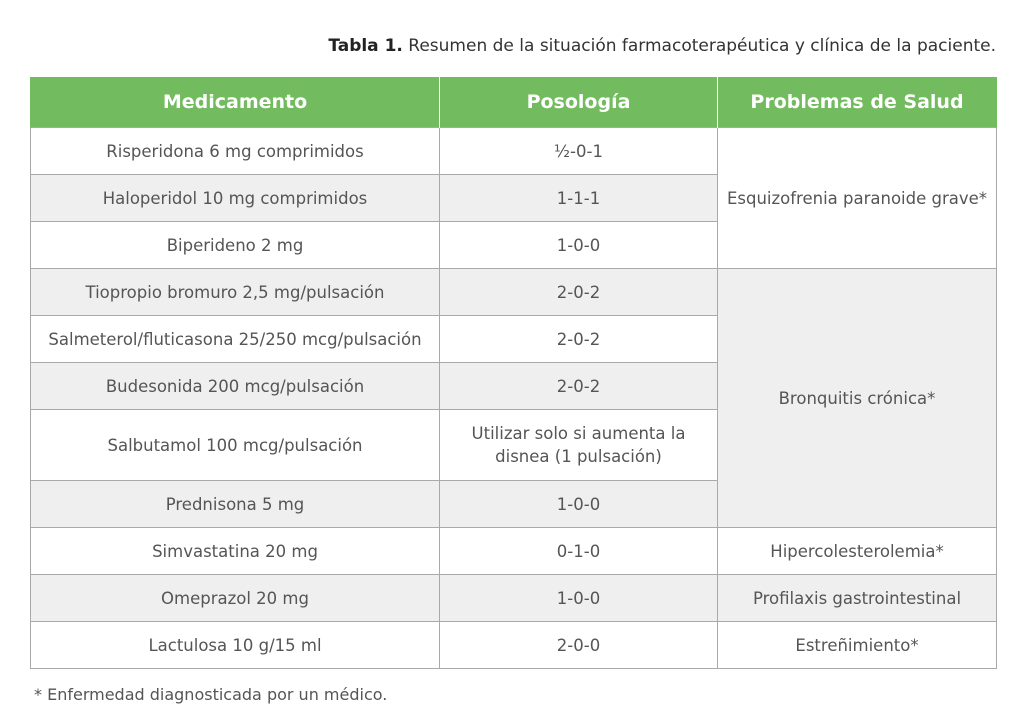 Image resolution: width=1024 pixels, height=728 pixels. What do you see at coordinates (235, 386) in the screenshot?
I see `cell-medicamento: Budesonida 200 mcg/pulsación` at bounding box center [235, 386].